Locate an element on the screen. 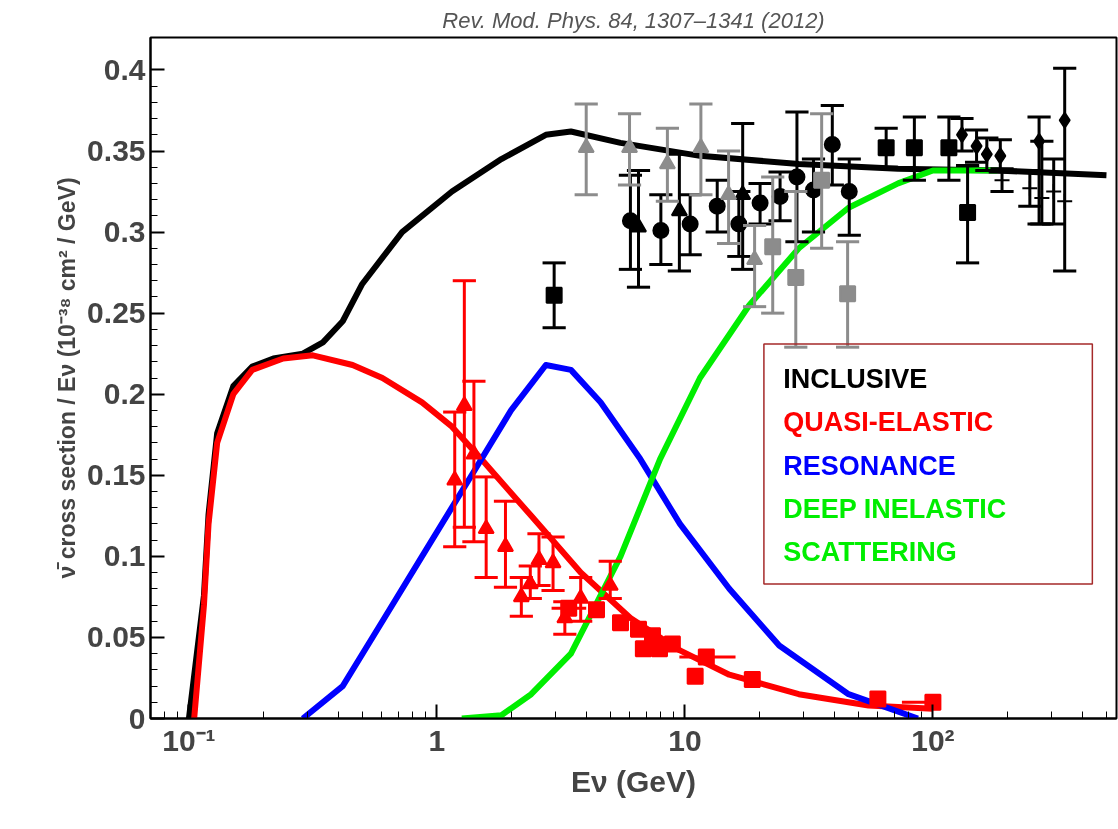 The image size is (1118, 829). text: DEEP INELASTIC SCATTERING is located at coordinates (895, 530).